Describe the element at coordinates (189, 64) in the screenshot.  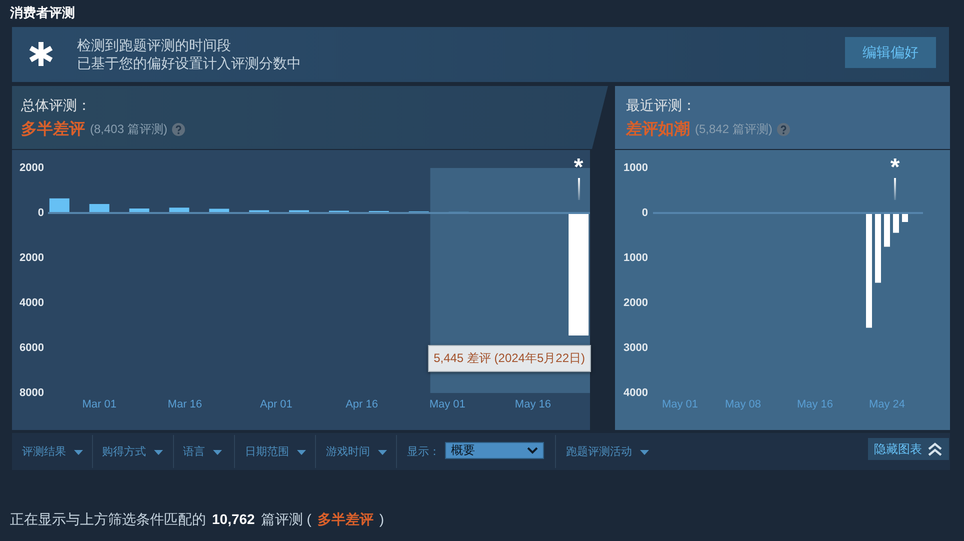
I see `text: 已基于您的偏好设置计入评测分数中` at that location.